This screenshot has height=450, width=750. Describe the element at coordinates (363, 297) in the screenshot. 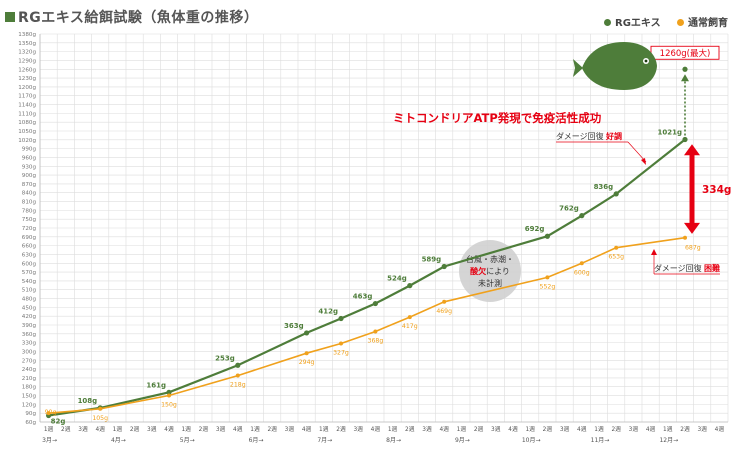

I see `rg-data-label: 463g` at that location.